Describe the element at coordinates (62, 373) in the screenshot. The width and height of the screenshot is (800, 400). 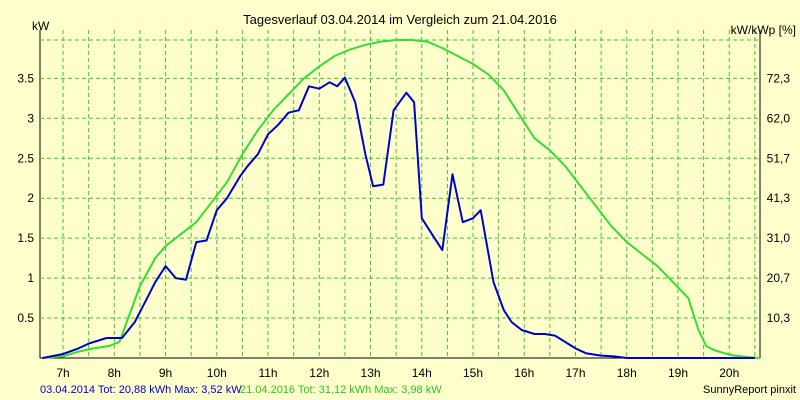
I see `x-tick-label: 7h` at that location.